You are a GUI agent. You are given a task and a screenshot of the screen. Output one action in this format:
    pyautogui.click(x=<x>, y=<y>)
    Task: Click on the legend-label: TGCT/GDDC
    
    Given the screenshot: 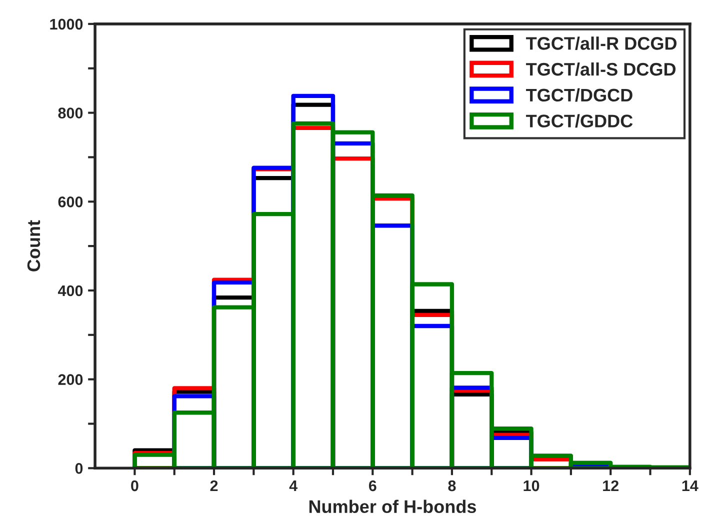 What is the action you would take?
    pyautogui.click(x=579, y=121)
    